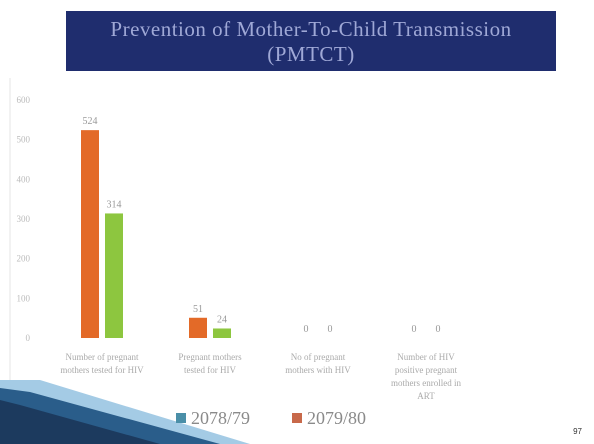 This screenshot has height=444, width=594. What do you see at coordinates (24, 179) in the screenshot?
I see `y-tick-label: 400` at bounding box center [24, 179].